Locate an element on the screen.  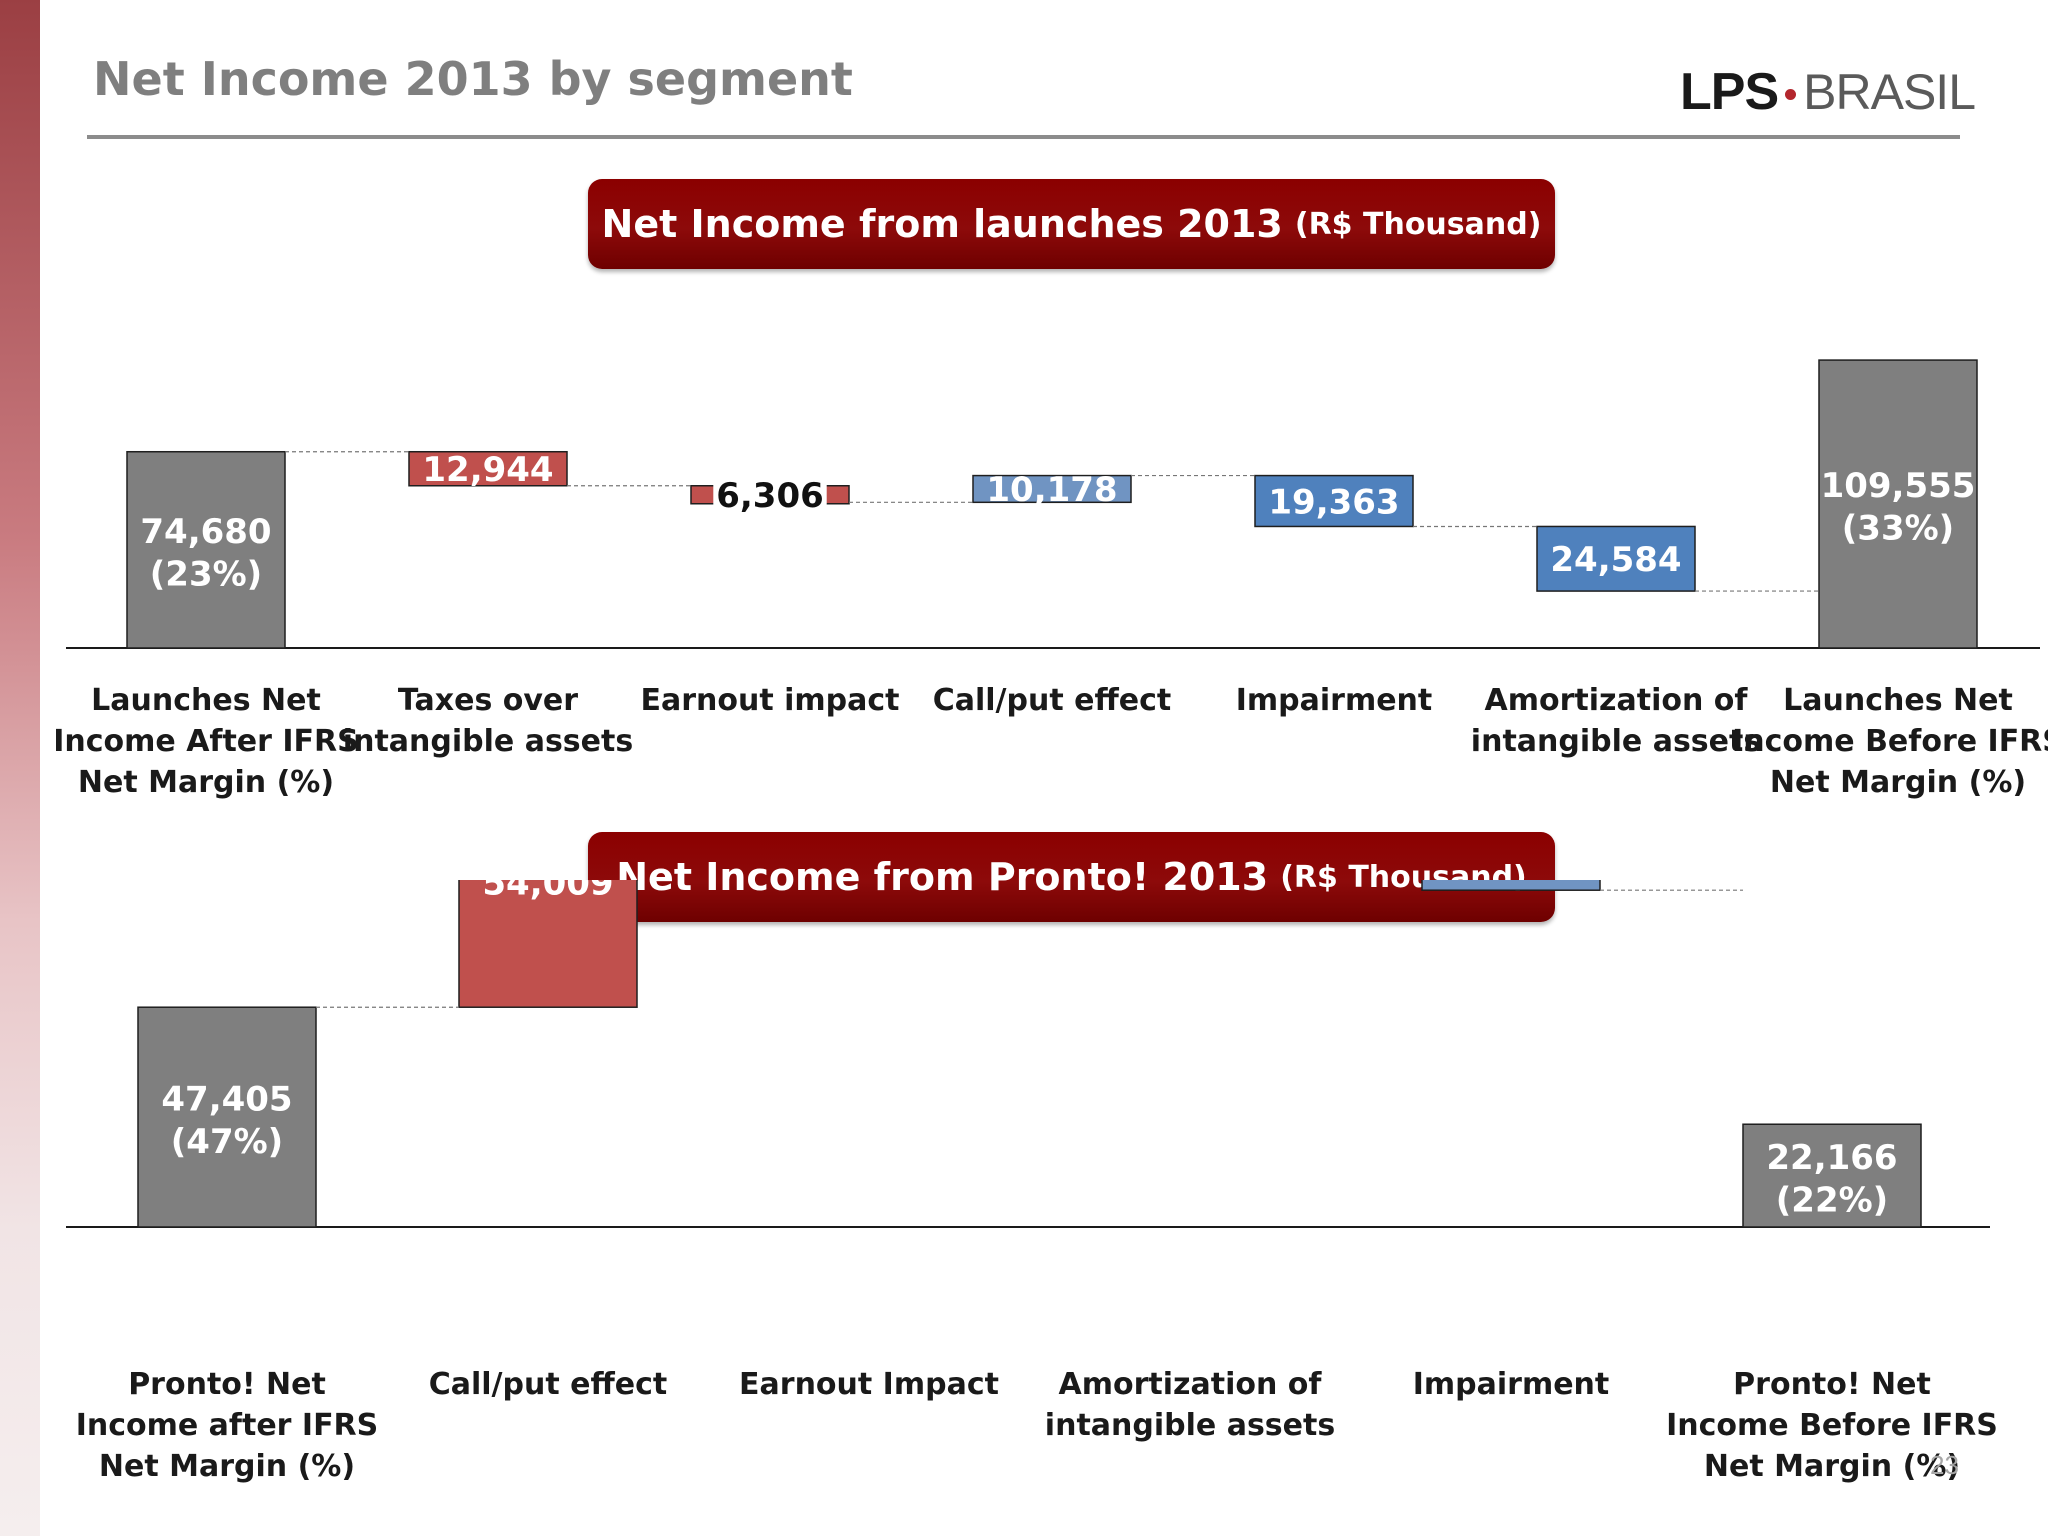
chart-2-step-1: 54,009 is located at coordinates (548, 944).